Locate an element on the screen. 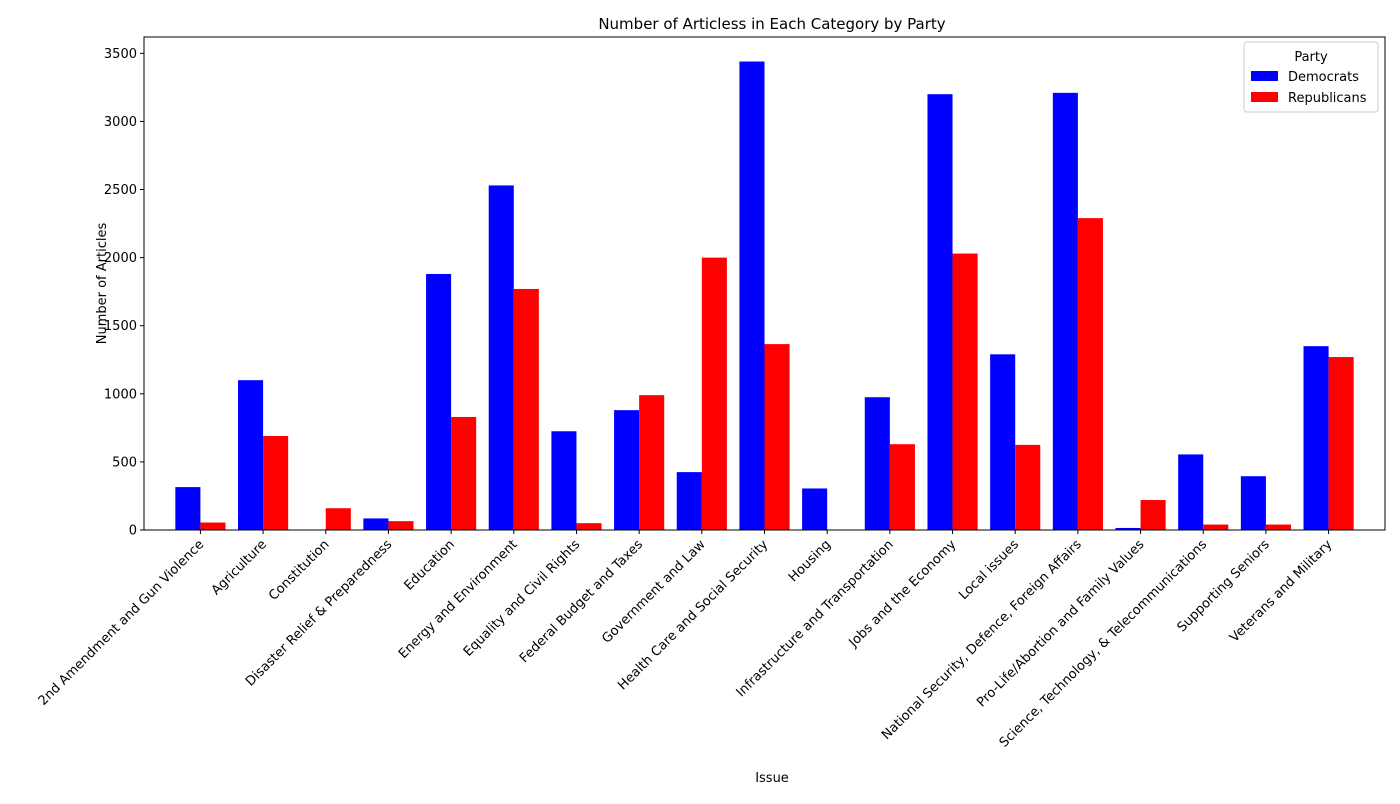  y-tick-label-7: 3500 is located at coordinates (120, 54).